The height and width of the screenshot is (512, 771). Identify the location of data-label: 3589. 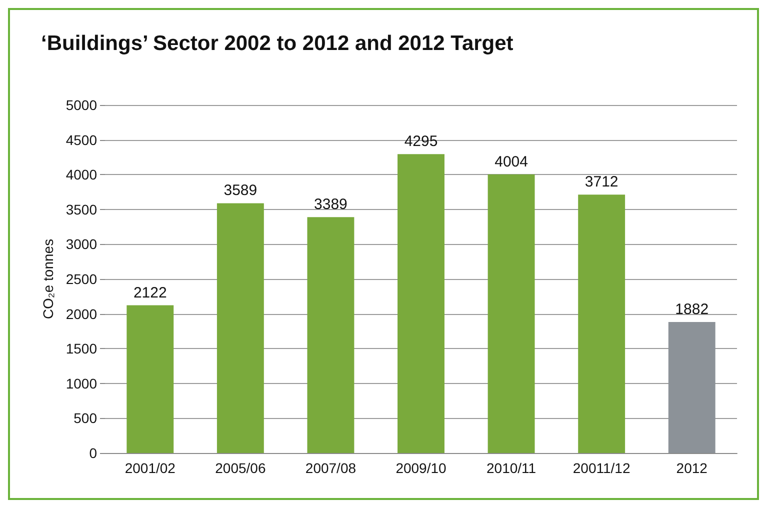
(241, 191).